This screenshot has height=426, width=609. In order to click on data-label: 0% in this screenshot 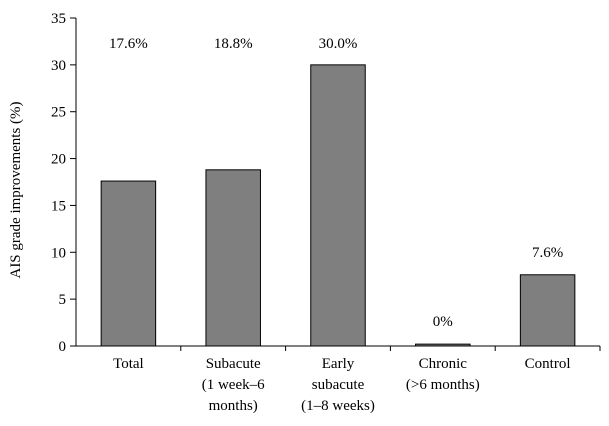, I will do `click(443, 322)`.